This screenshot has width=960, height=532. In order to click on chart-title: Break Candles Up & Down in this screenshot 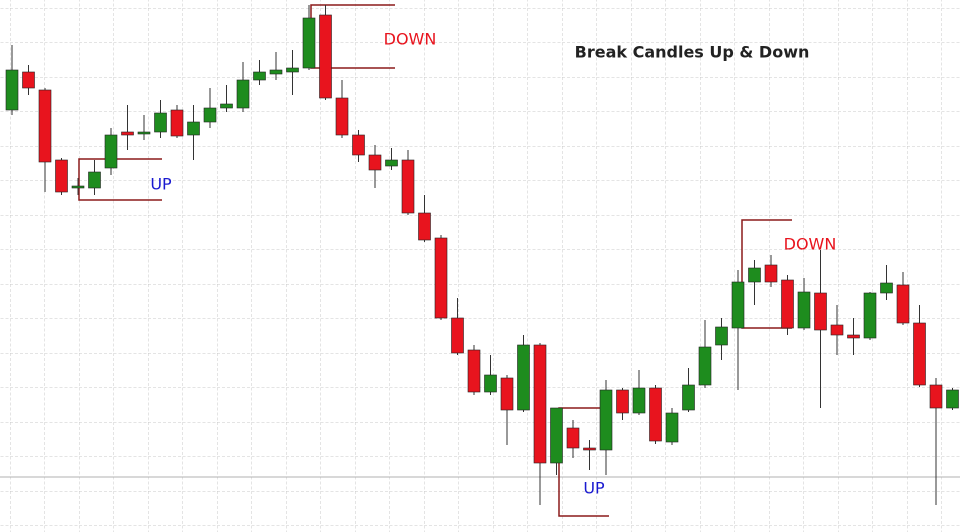, I will do `click(692, 52)`.